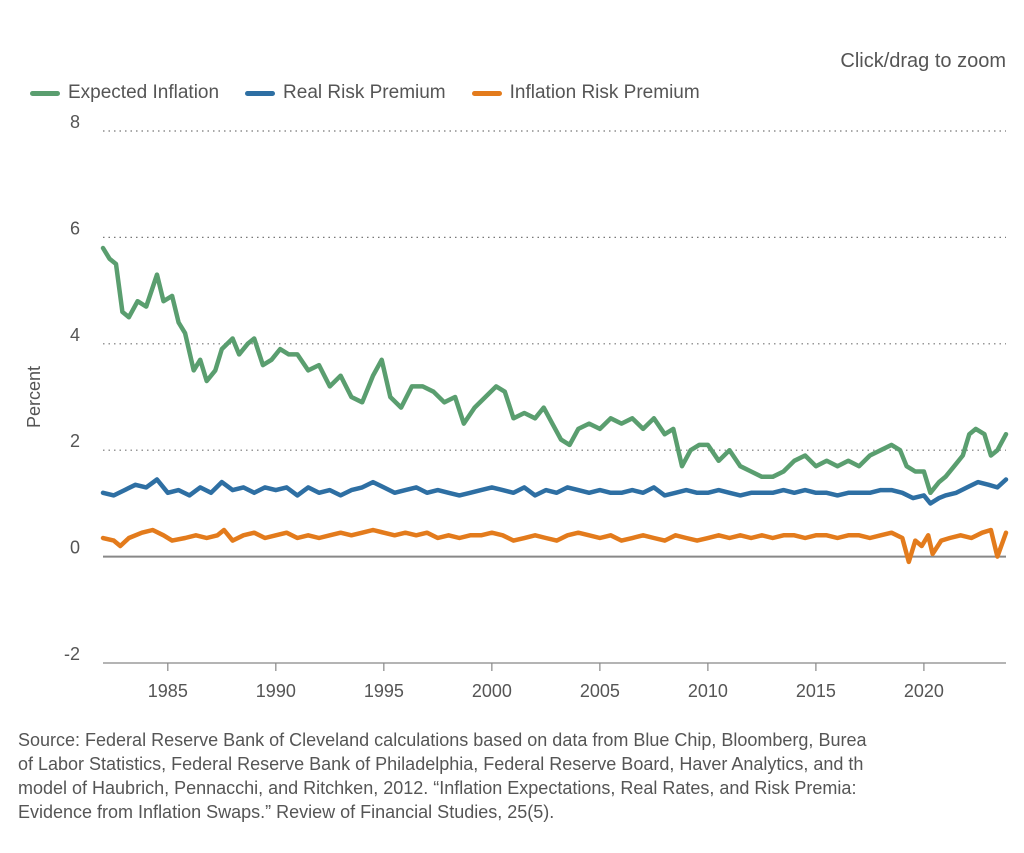  What do you see at coordinates (168, 691) in the screenshot?
I see `x-tick-label: 1985` at bounding box center [168, 691].